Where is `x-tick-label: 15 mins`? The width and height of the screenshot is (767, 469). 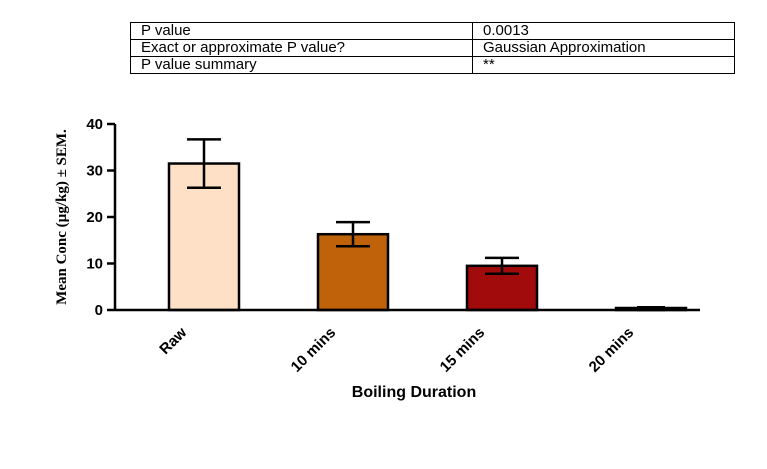
x-tick-label: 15 mins is located at coordinates (463, 350).